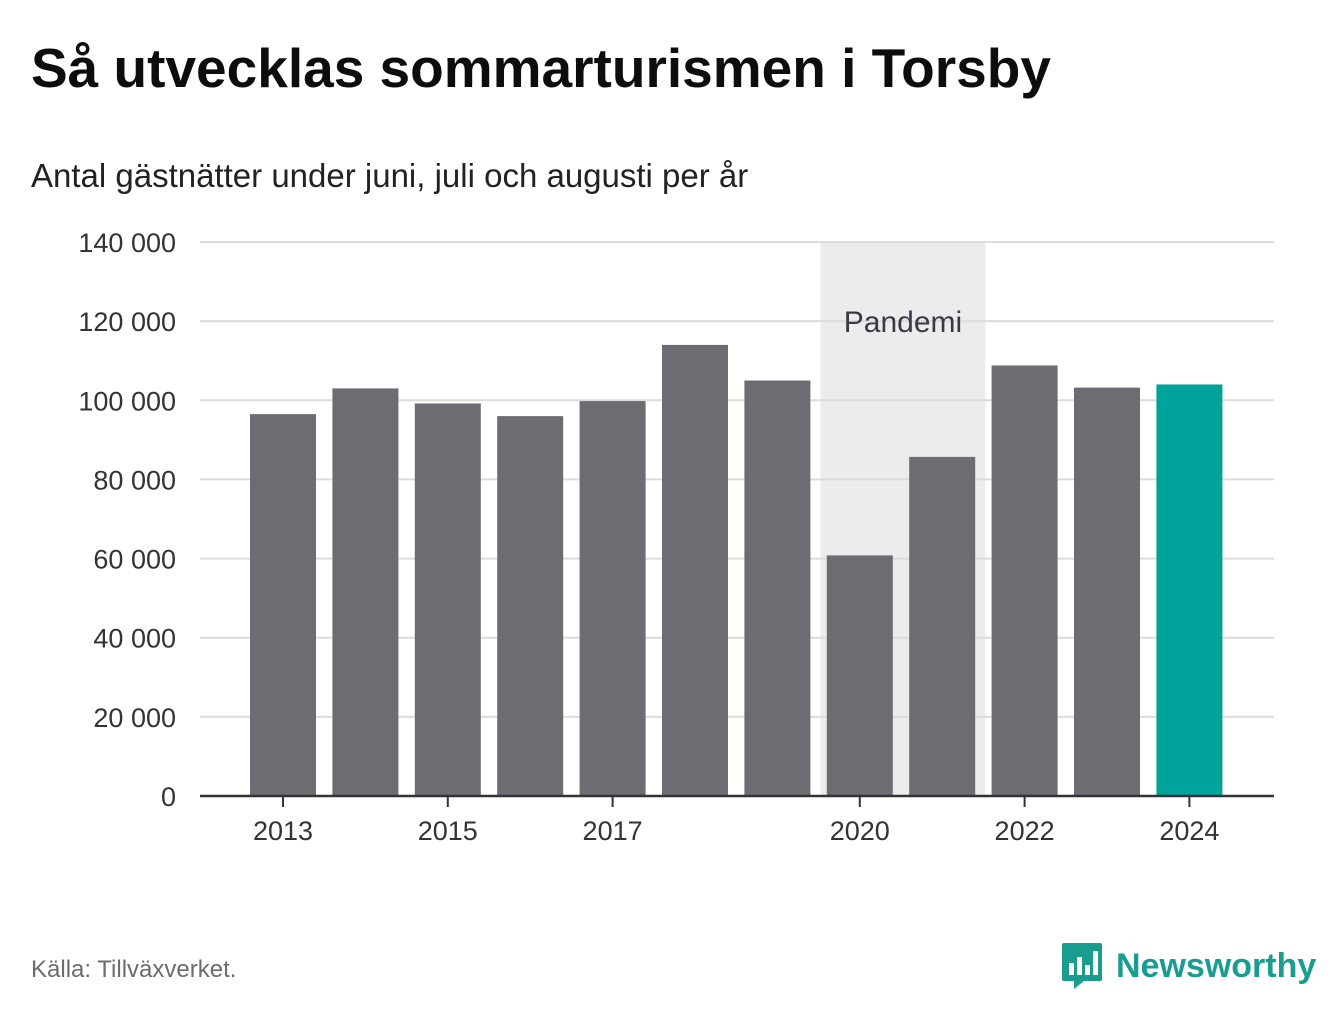 This screenshot has width=1340, height=1020. I want to click on bar-2021, so click(942, 626).